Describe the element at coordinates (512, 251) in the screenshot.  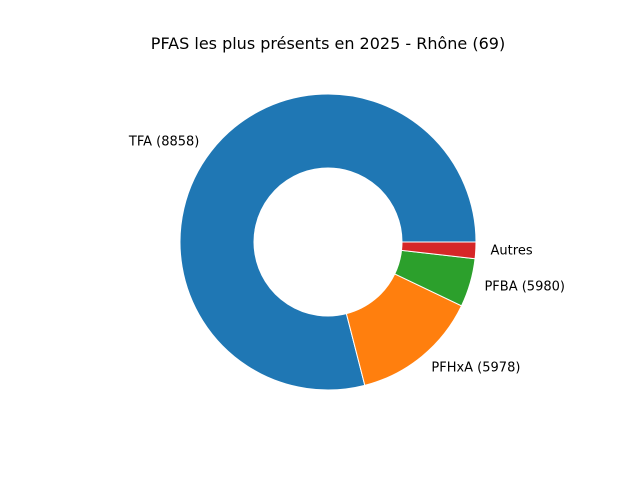
I see `slice-label: Autres` at that location.